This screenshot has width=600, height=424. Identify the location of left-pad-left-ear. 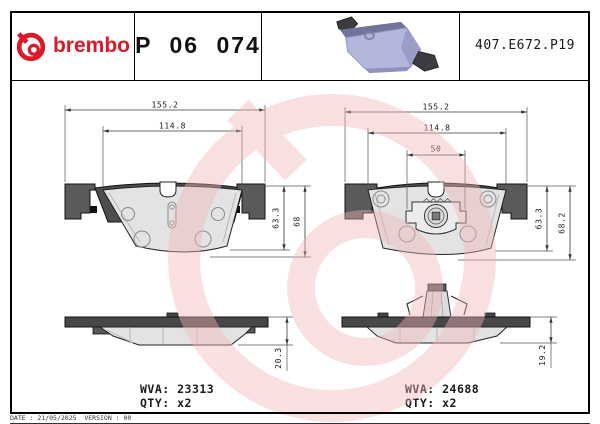
(80, 201).